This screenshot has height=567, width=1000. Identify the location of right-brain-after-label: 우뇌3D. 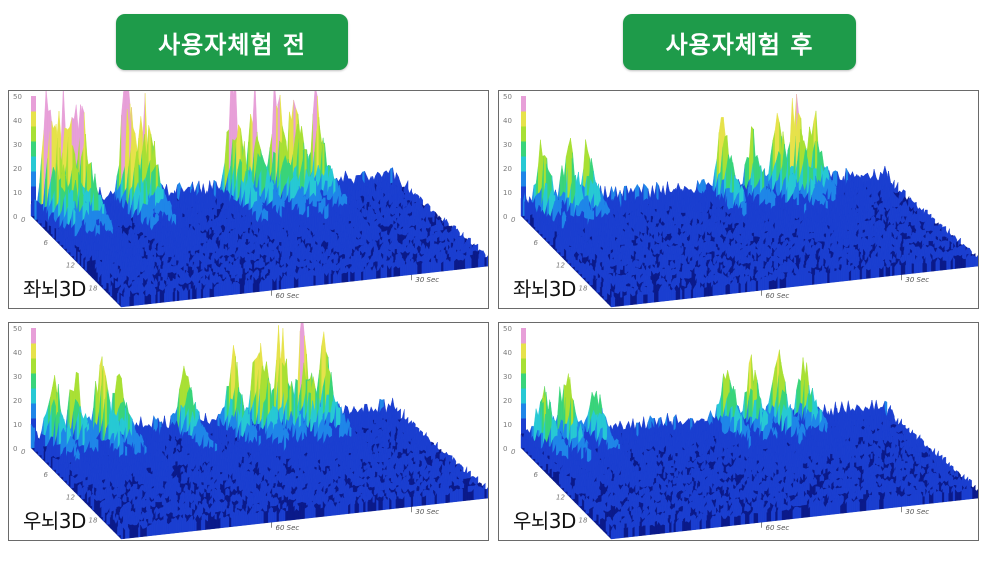
(544, 521).